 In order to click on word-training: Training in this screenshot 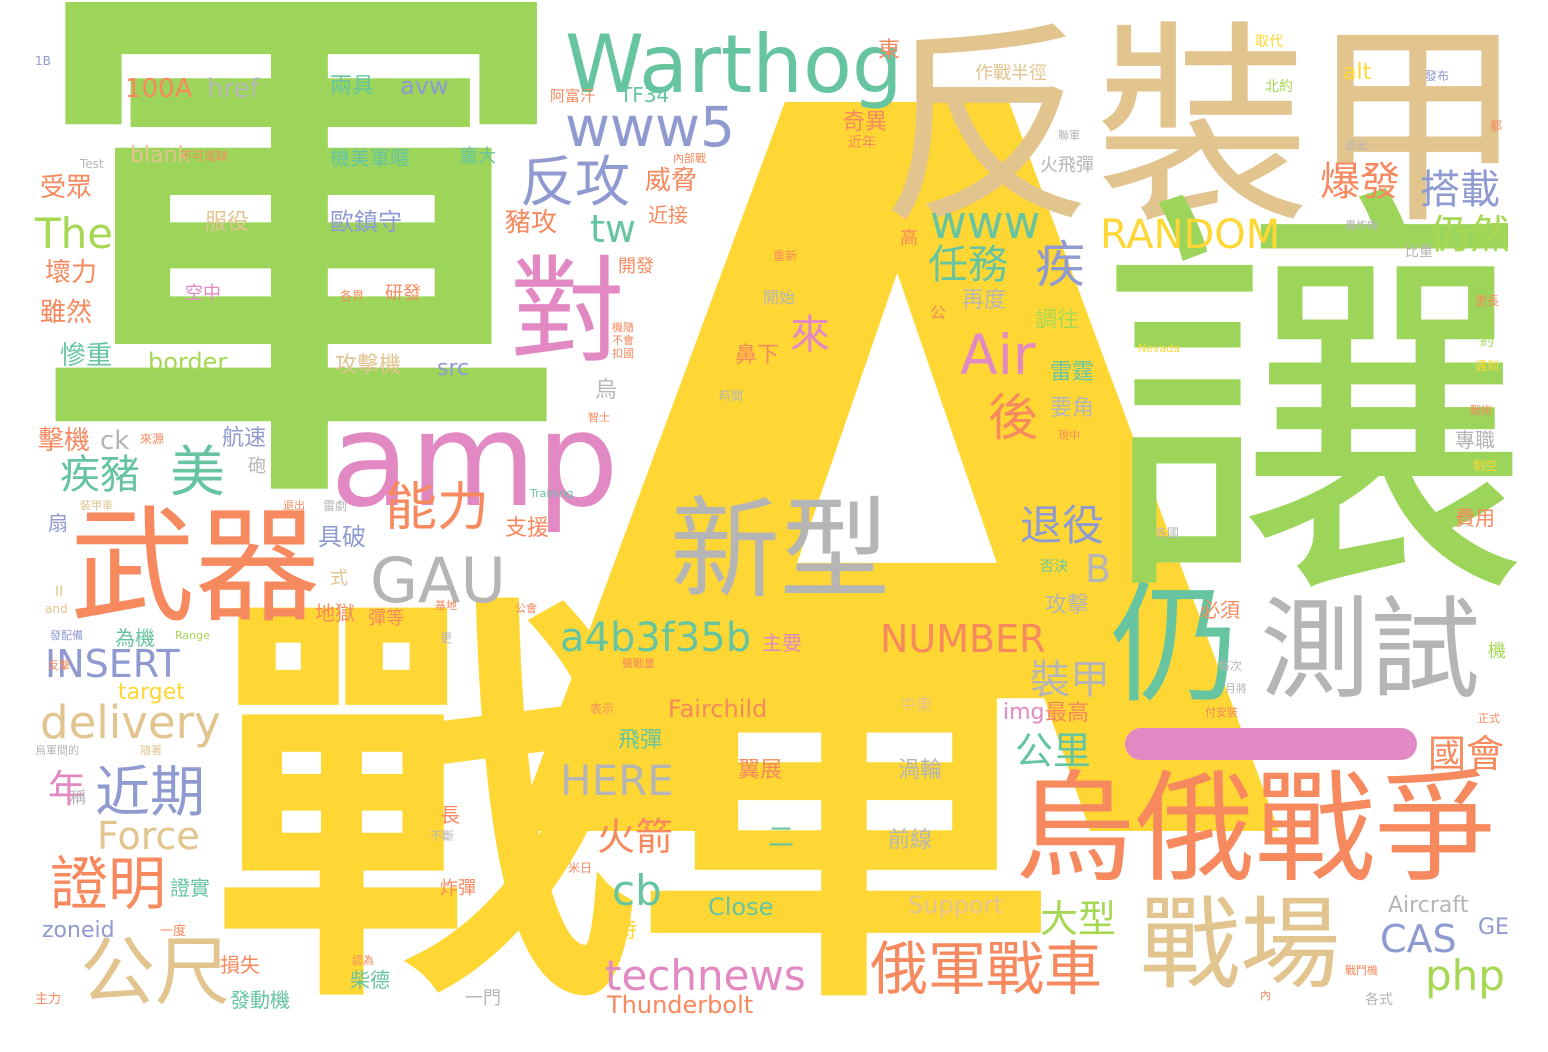, I will do `click(552, 493)`.